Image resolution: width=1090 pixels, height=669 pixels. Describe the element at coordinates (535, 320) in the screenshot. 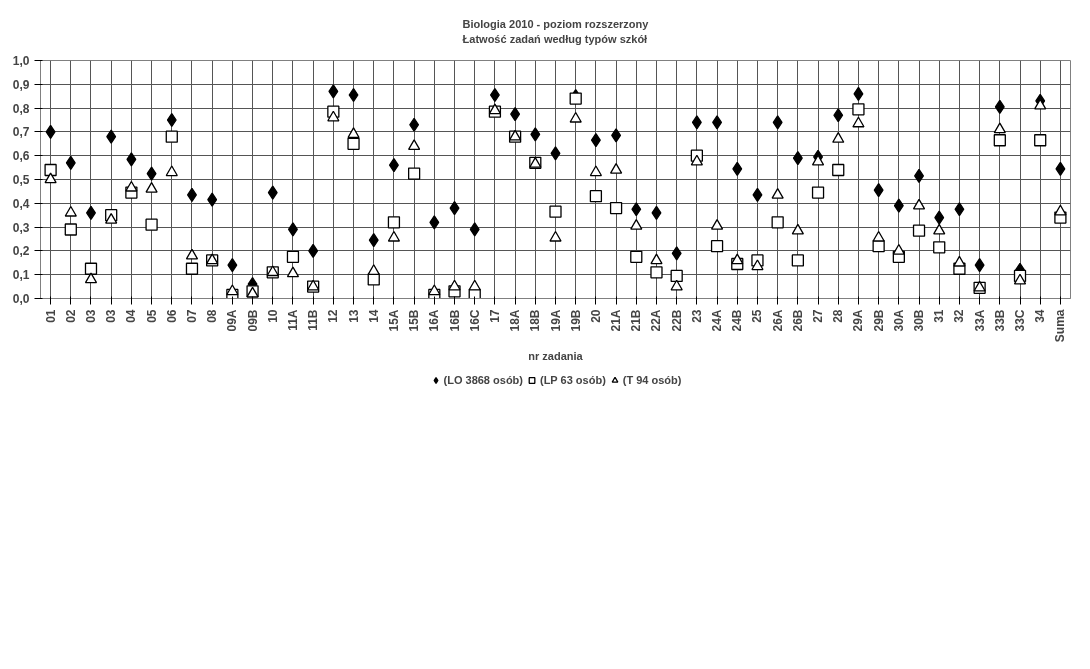

I see `x-tick-label: 18B` at that location.